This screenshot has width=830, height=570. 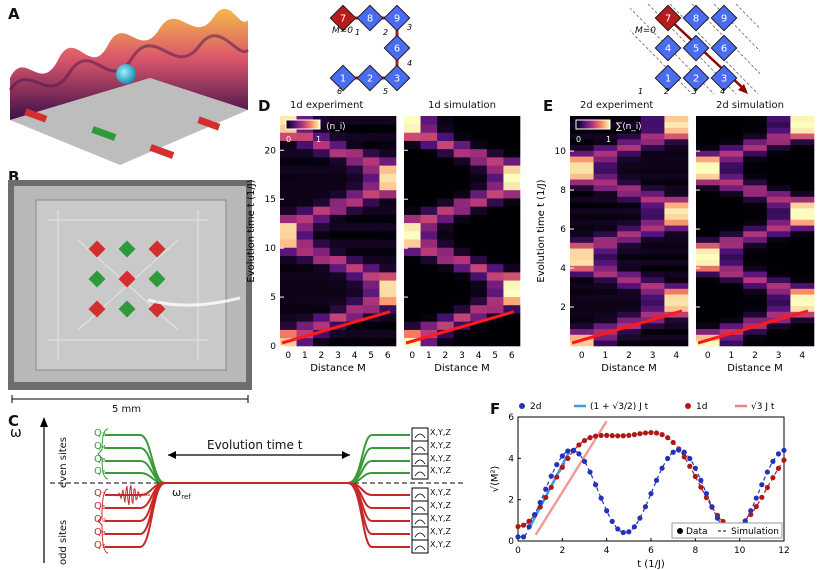 I want to click on lattice-1d-node, so click(x=343, y=18).